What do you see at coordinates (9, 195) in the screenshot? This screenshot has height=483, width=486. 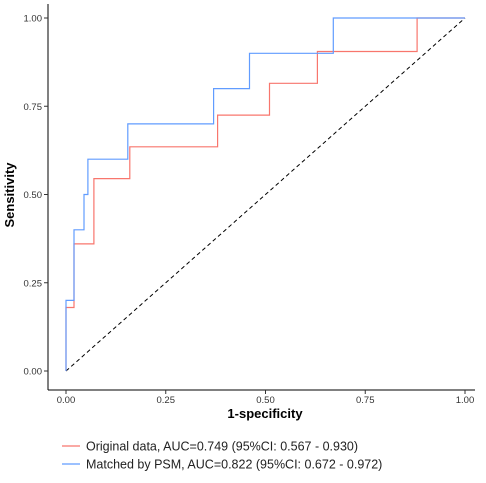 I see `y-axis-title: Sensitivity` at bounding box center [9, 195].